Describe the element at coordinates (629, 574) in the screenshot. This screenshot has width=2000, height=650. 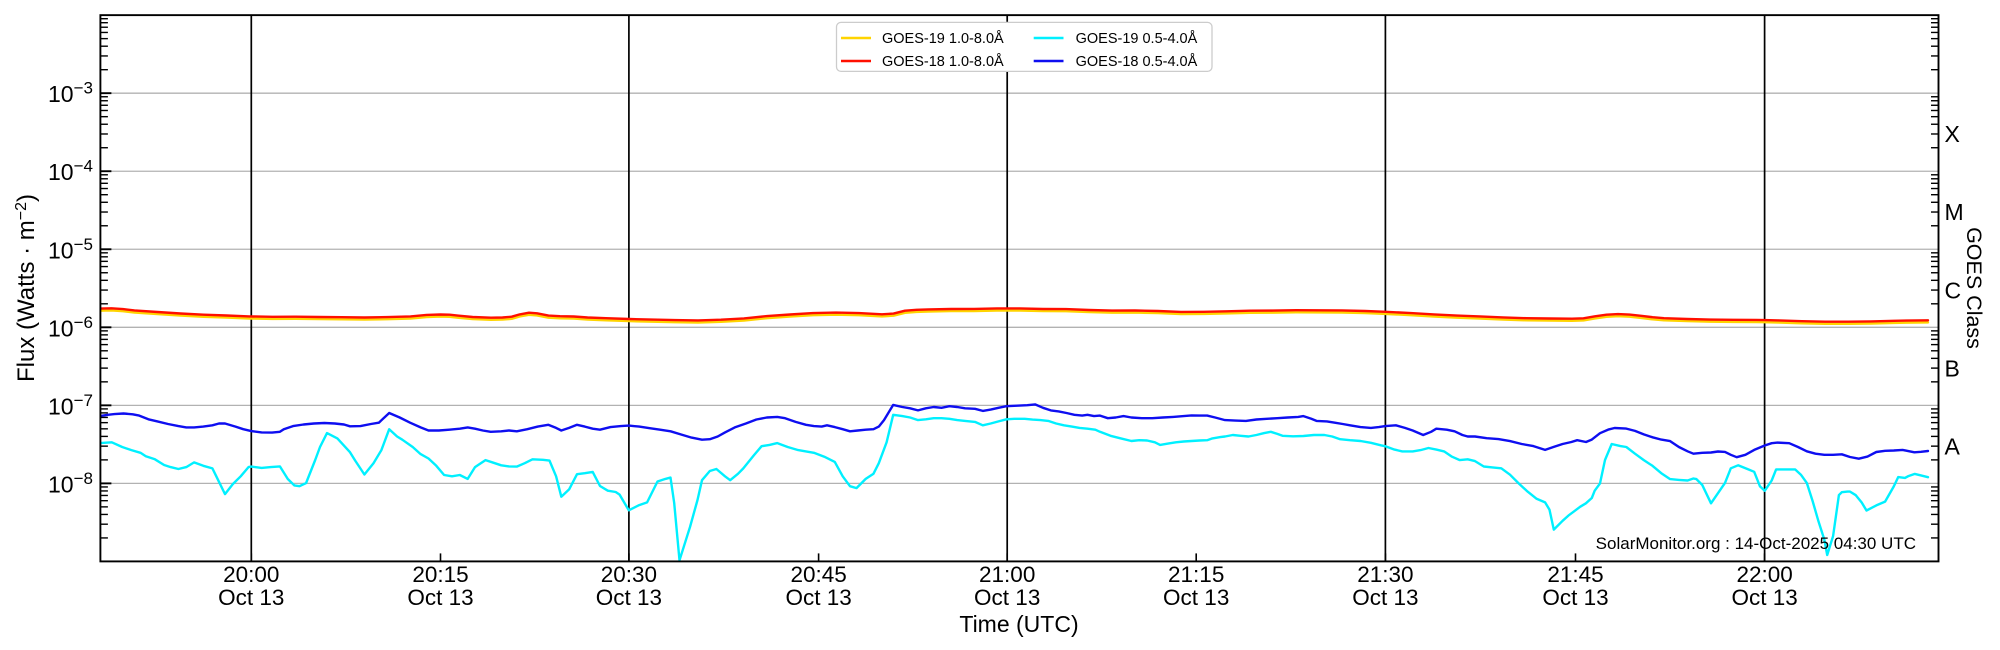
I see `svg-text: 20:30` at that location.